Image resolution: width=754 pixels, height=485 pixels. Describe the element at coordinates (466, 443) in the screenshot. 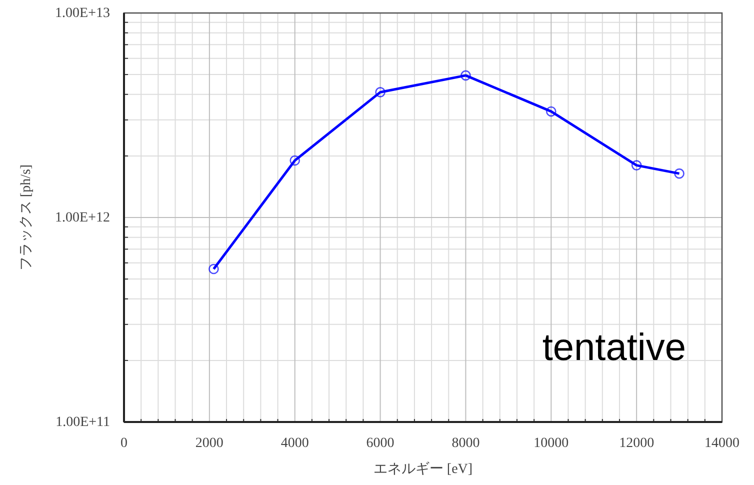

I see `x-tick-label: 8000` at that location.